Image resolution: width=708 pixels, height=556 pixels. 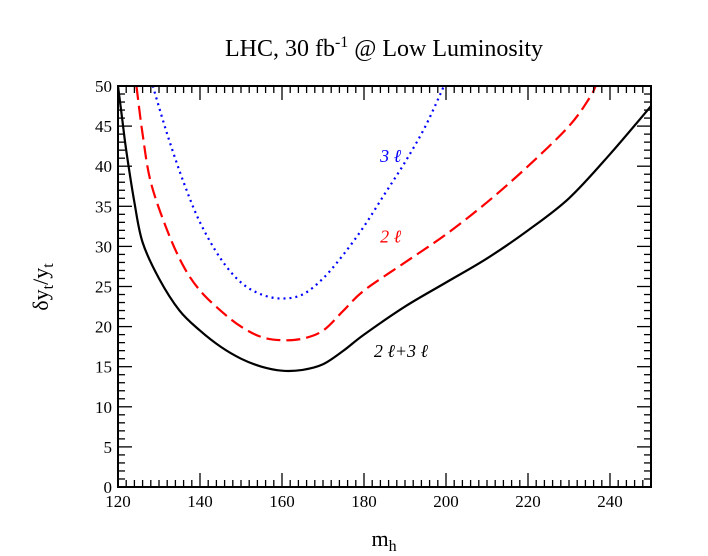 What do you see at coordinates (282, 501) in the screenshot?
I see `x-tick-label: 160` at bounding box center [282, 501].